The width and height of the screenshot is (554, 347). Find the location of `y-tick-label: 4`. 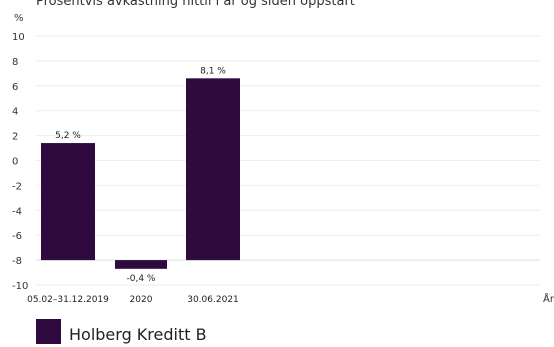

y-tick-label: 4 is located at coordinates (15, 112).